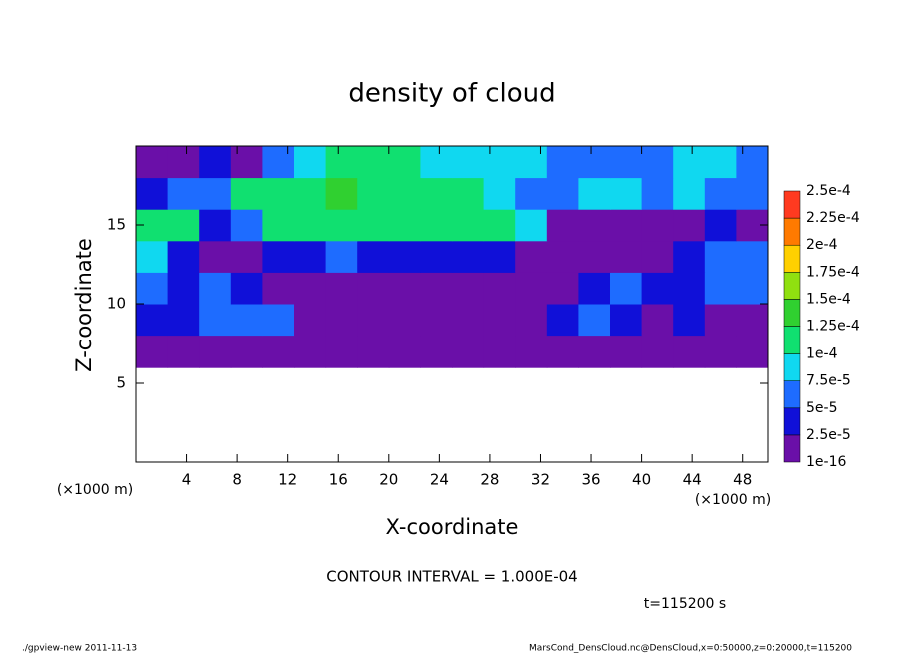 This screenshot has height=658, width=904. What do you see at coordinates (833, 327) in the screenshot?
I see `colorbar-label: 1.25e-4` at bounding box center [833, 327].